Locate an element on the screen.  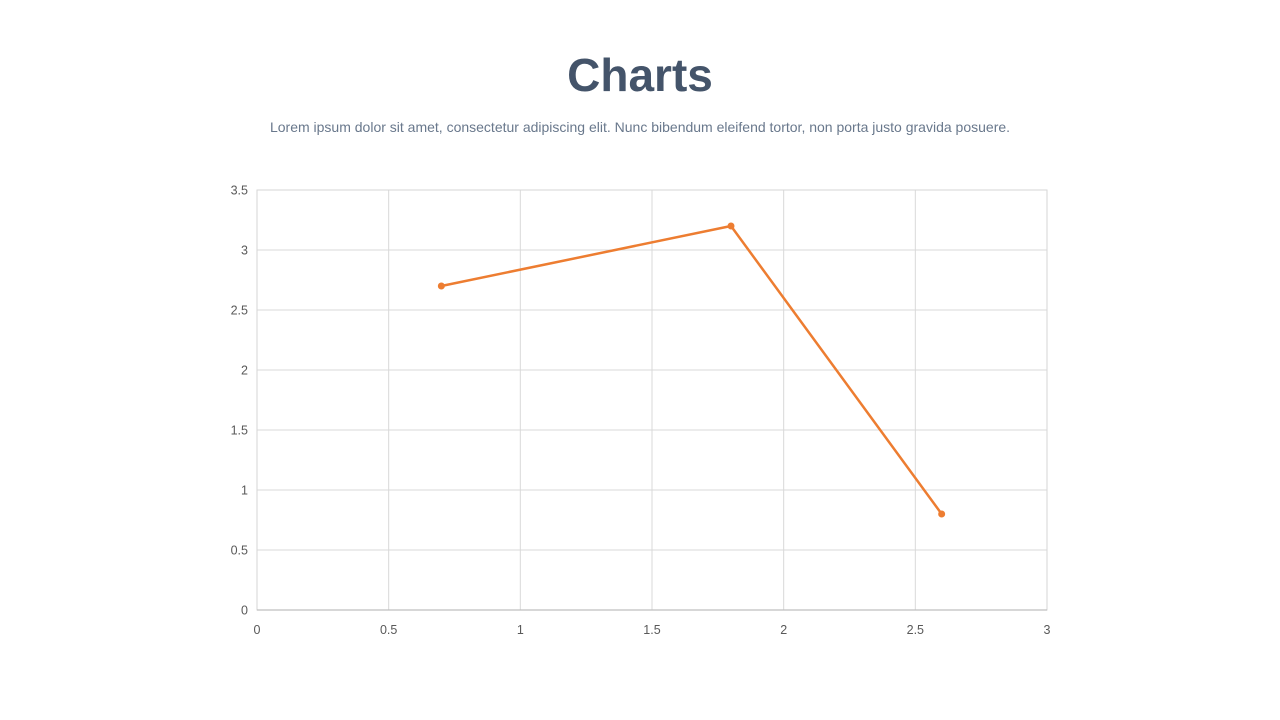
y-axis-tick-label: 0 is located at coordinates (244, 611).